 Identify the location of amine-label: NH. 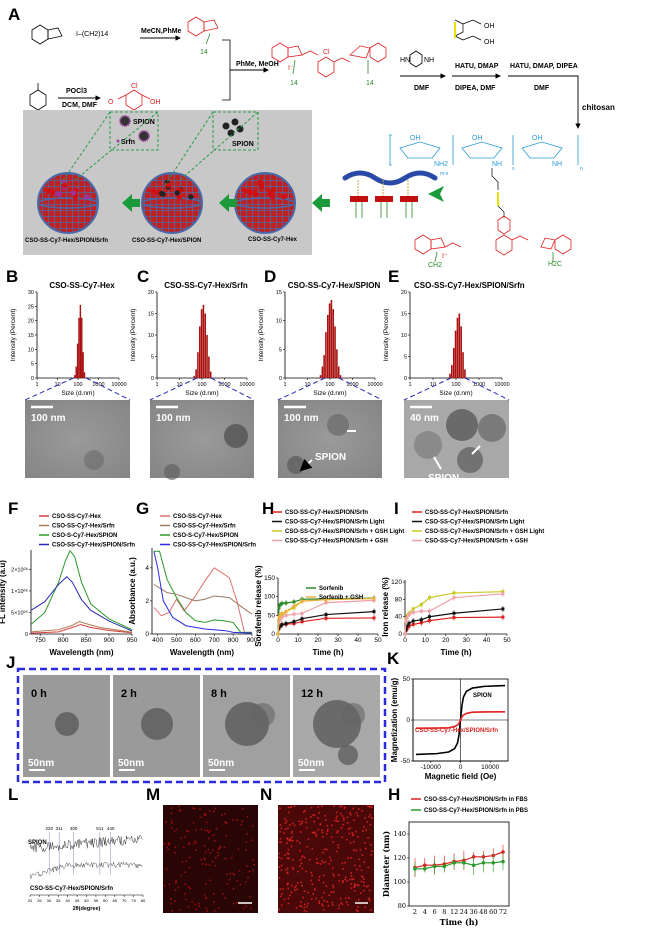
(429, 60).